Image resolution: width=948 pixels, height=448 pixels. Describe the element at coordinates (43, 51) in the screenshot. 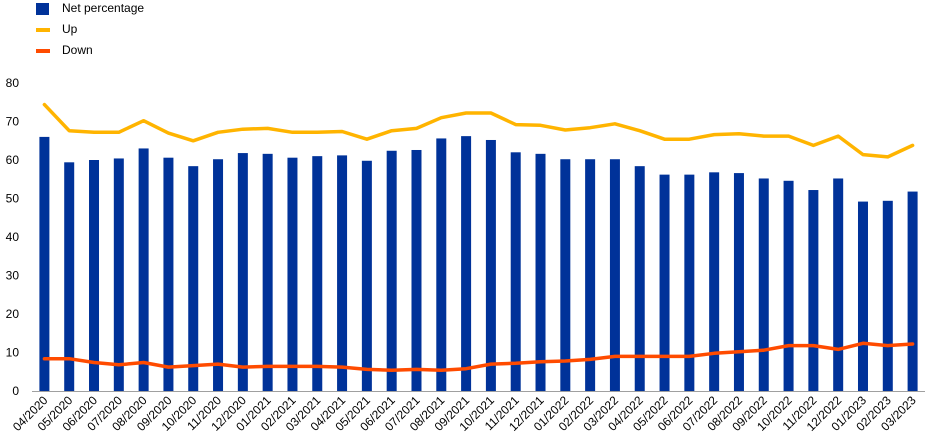

I see `legend-swatch-down` at that location.